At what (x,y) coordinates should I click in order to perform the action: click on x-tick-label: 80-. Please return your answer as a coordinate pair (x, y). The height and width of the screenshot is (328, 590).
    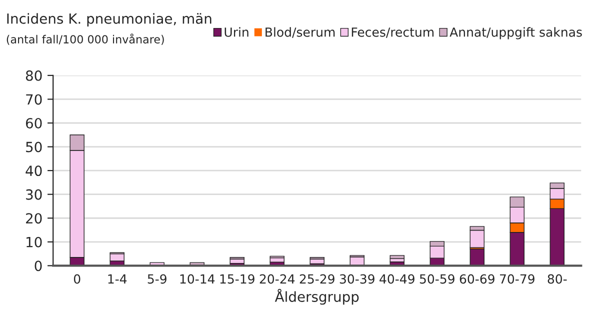
    Looking at the image, I should click on (557, 279).